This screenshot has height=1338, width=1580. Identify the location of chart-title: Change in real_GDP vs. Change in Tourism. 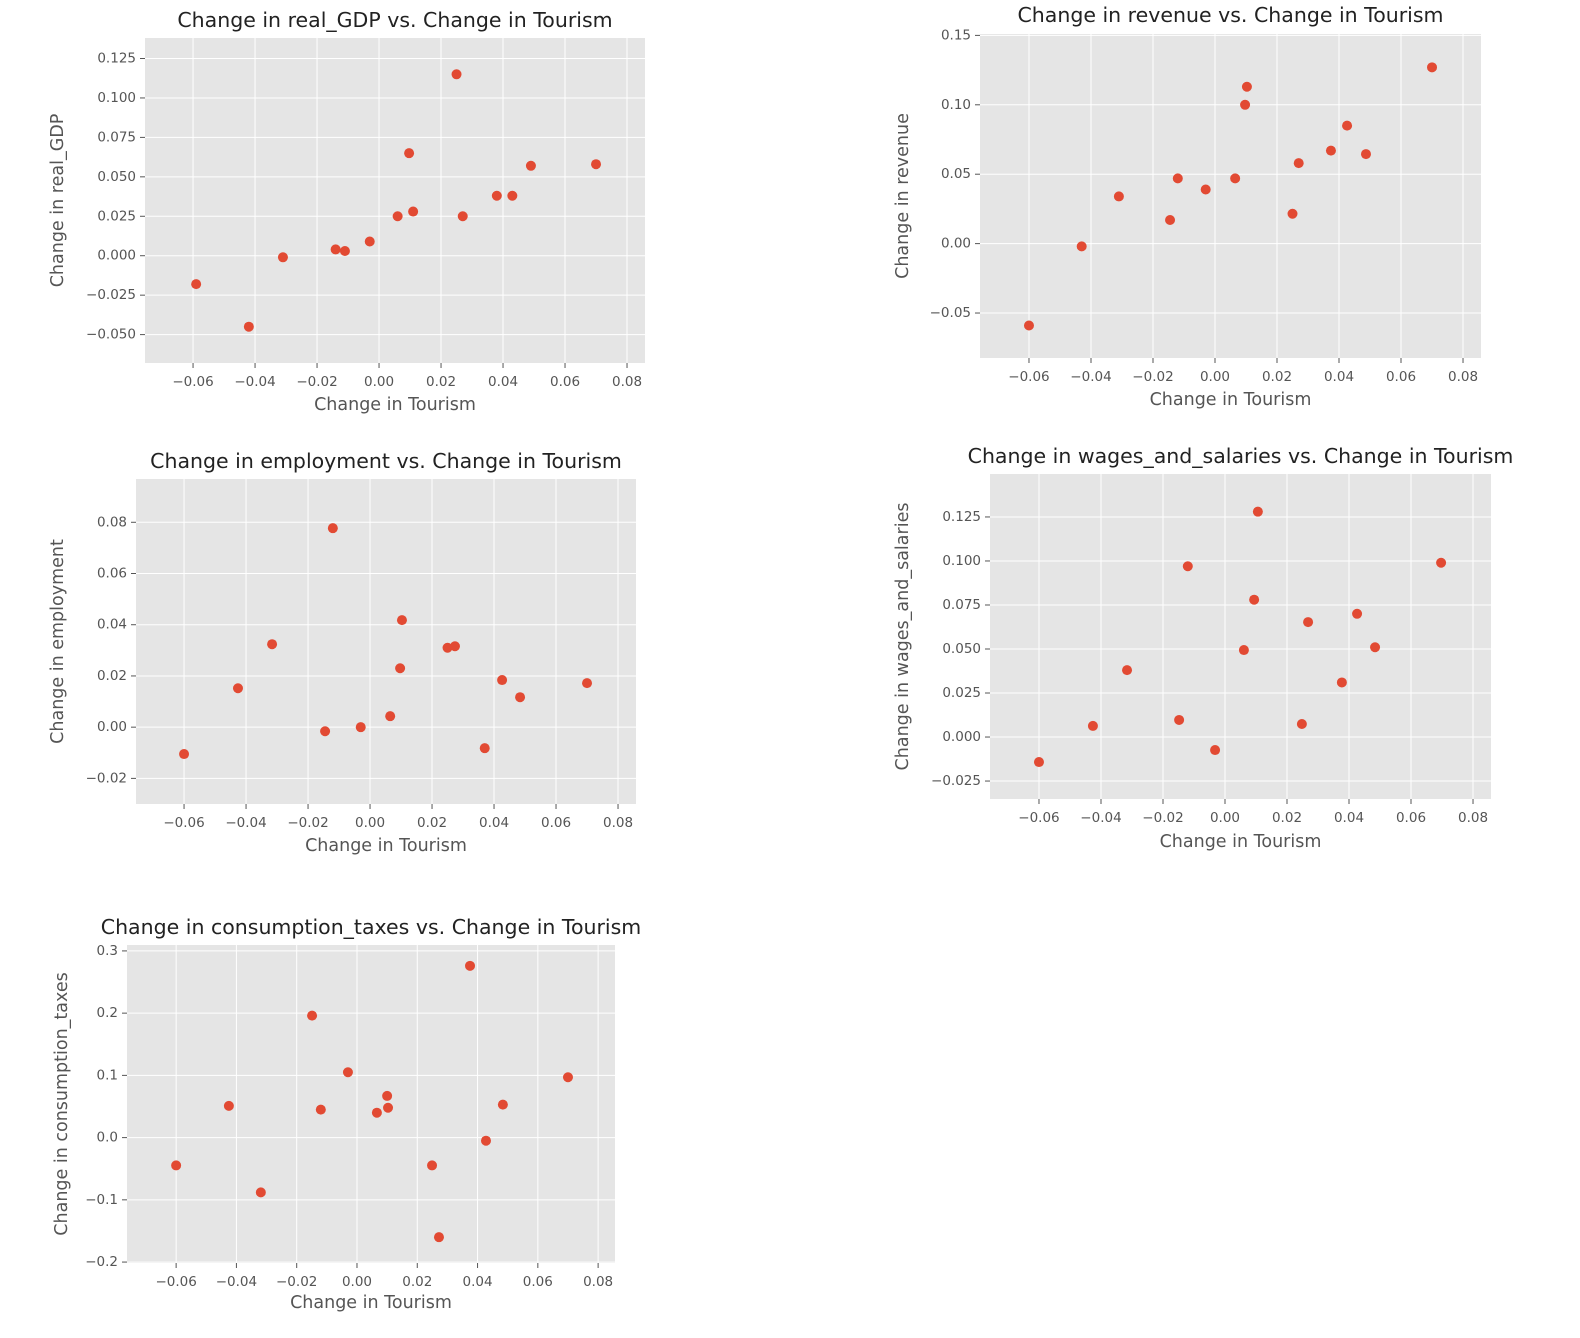
(394, 20).